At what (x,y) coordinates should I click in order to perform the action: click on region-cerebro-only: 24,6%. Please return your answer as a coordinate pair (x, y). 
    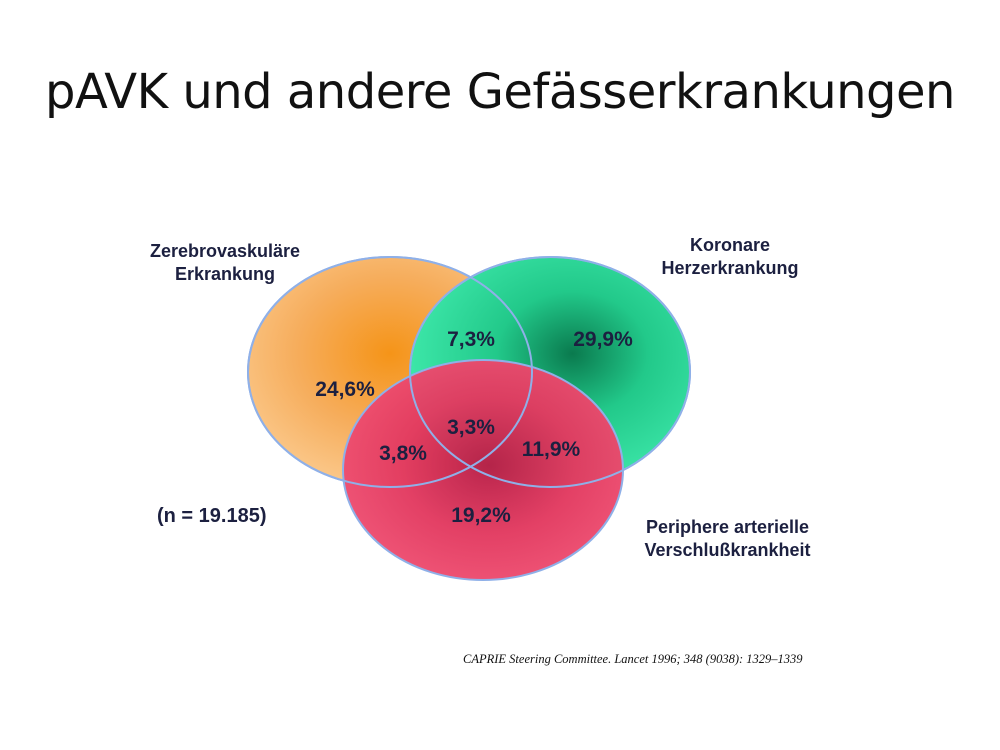
    Looking at the image, I should click on (345, 389).